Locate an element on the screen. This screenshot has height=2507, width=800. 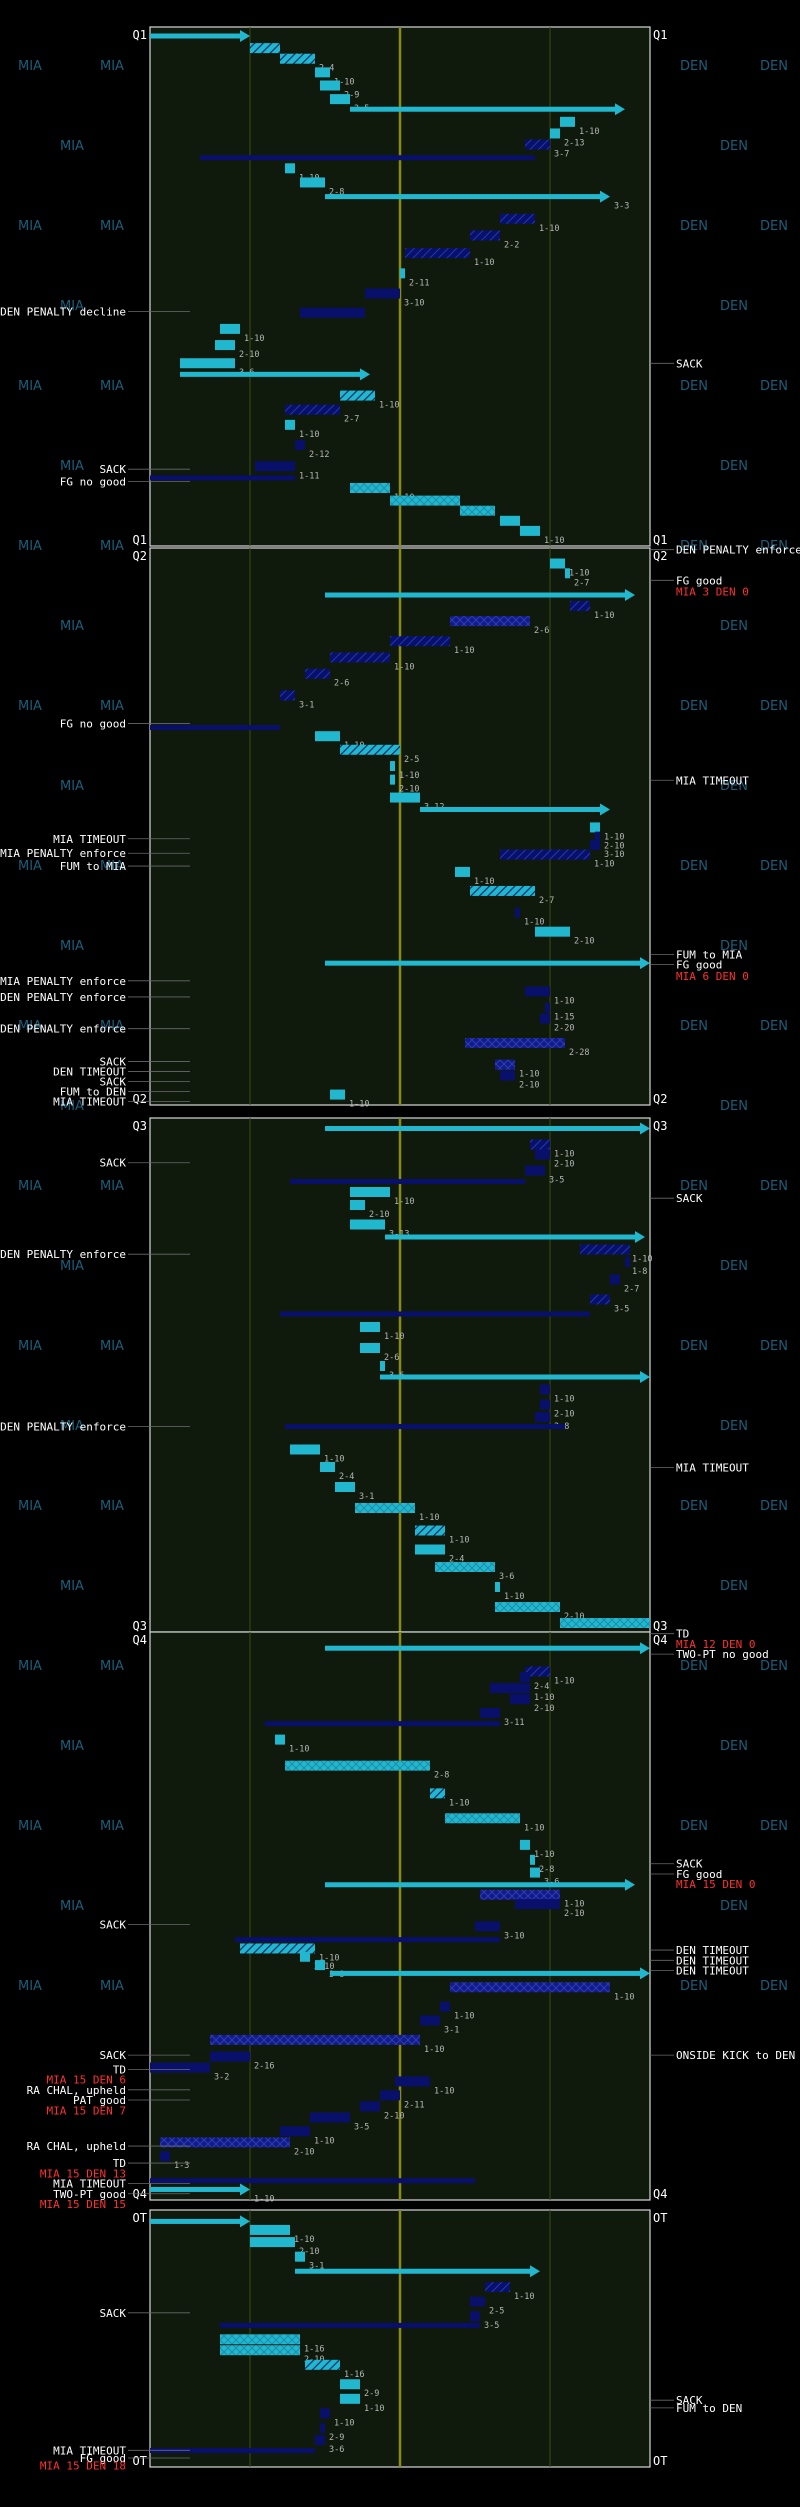
quarter-start-label-left: Q3 is located at coordinates (140, 1126).